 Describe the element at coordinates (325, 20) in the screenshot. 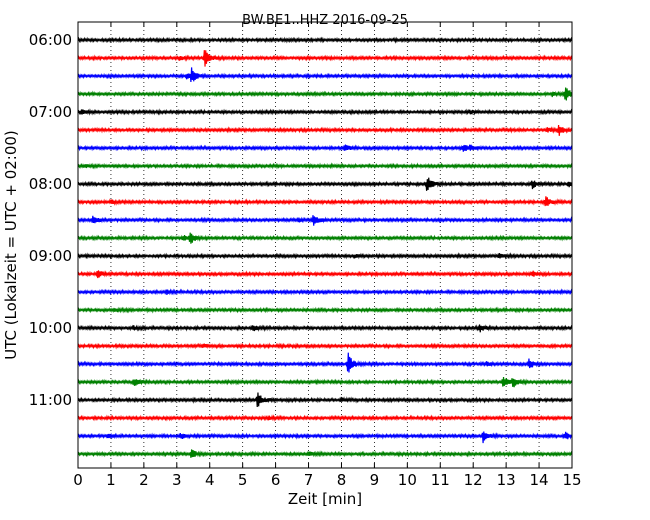

I see `chart-title: BW.BE1..HHZ 2016-09-25` at that location.